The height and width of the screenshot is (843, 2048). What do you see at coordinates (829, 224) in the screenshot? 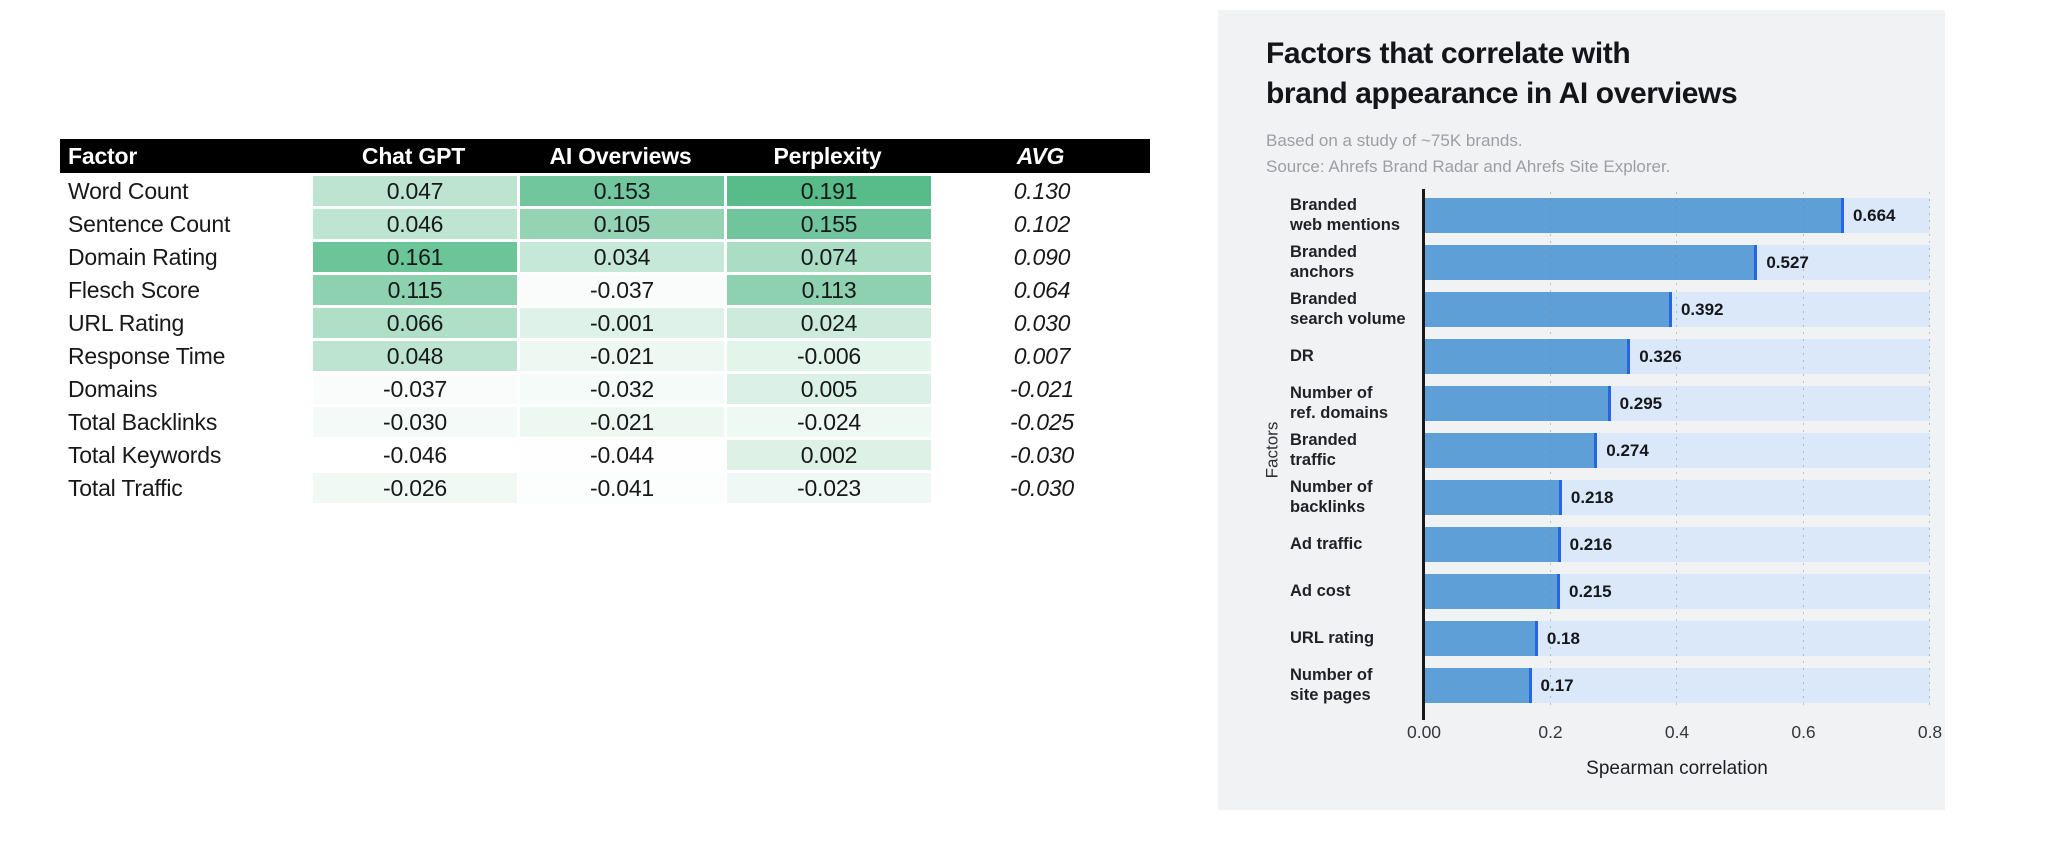
I see `value-cell: 0.155` at bounding box center [829, 224].